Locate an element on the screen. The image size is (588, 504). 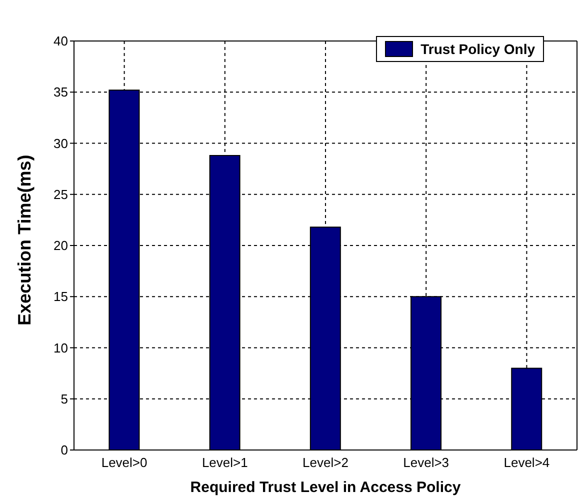
x-tick-label: Level>2 is located at coordinates (325, 462).